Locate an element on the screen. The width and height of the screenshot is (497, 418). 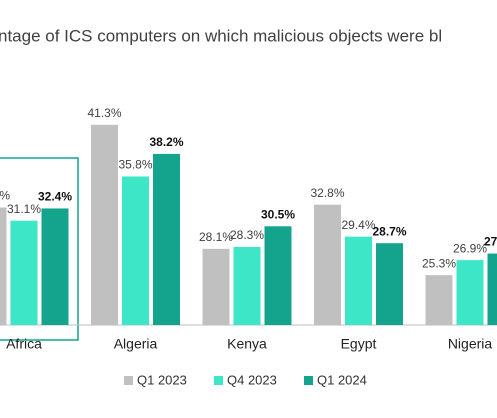
value-label: 30.5% is located at coordinates (278, 214).